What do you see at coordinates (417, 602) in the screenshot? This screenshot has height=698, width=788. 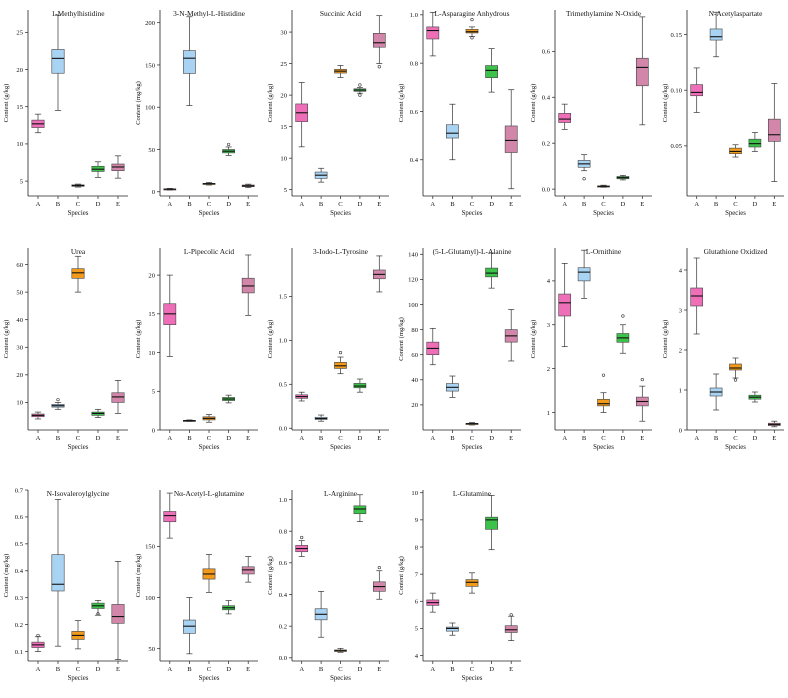 I see `y-tick-label: 6` at bounding box center [417, 602].